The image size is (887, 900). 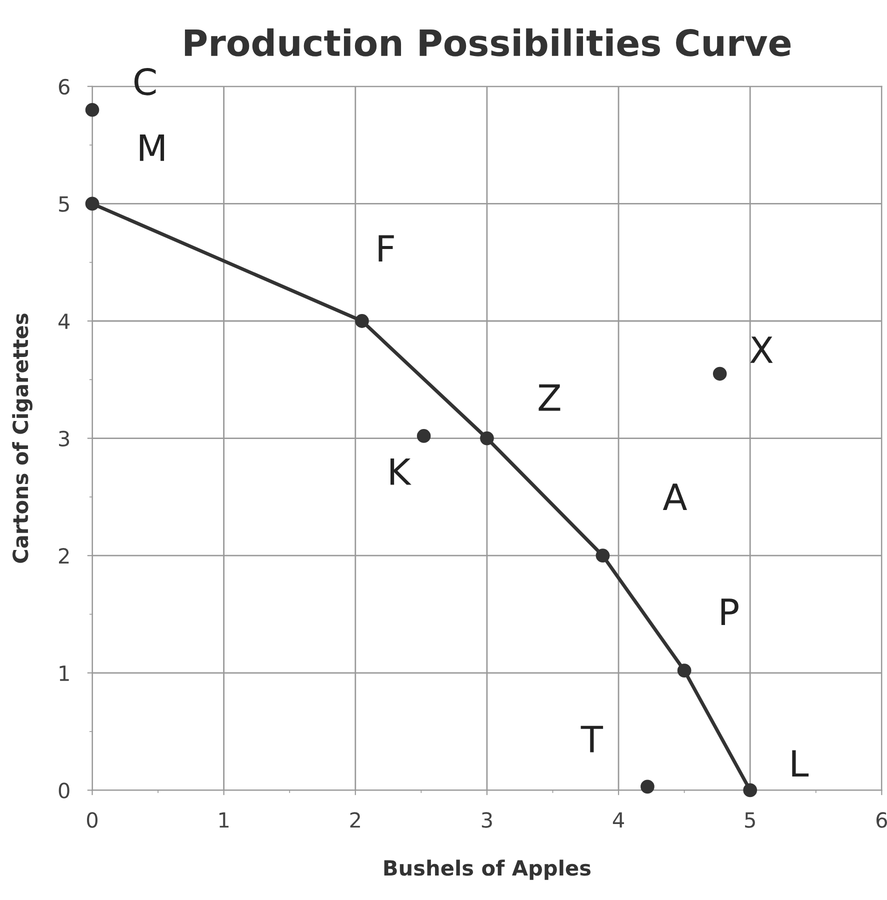 What do you see at coordinates (92, 820) in the screenshot?
I see `x-tick-label: 0` at bounding box center [92, 820].